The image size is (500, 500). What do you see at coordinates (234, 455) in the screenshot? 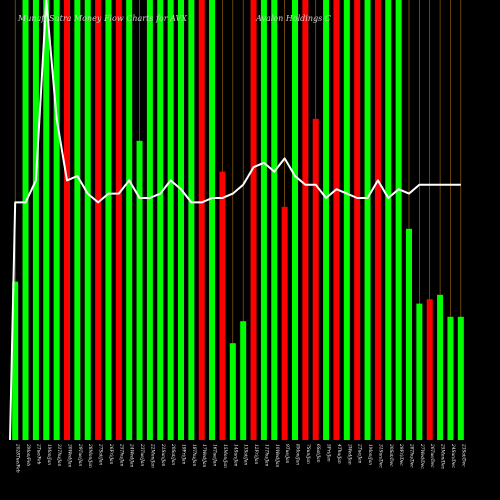
I see `x-tick-label: 14Sun/Jan` at bounding box center [234, 455].